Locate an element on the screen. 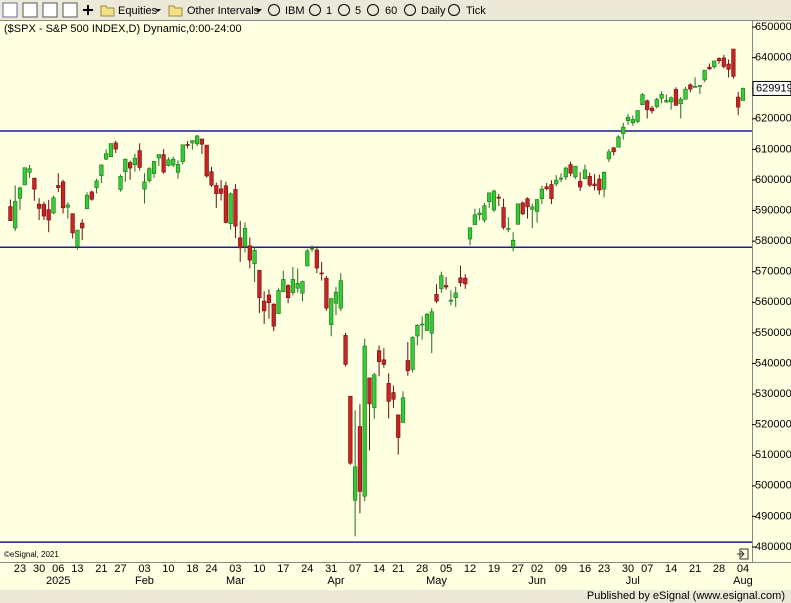  x-tick-label: 28 is located at coordinates (422, 569).